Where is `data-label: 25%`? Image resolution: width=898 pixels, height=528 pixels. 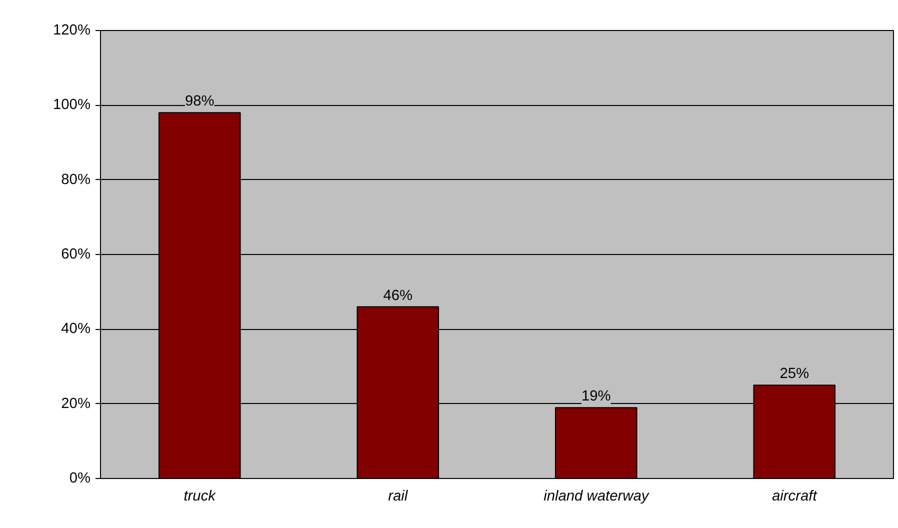 data-label: 25% is located at coordinates (795, 374).